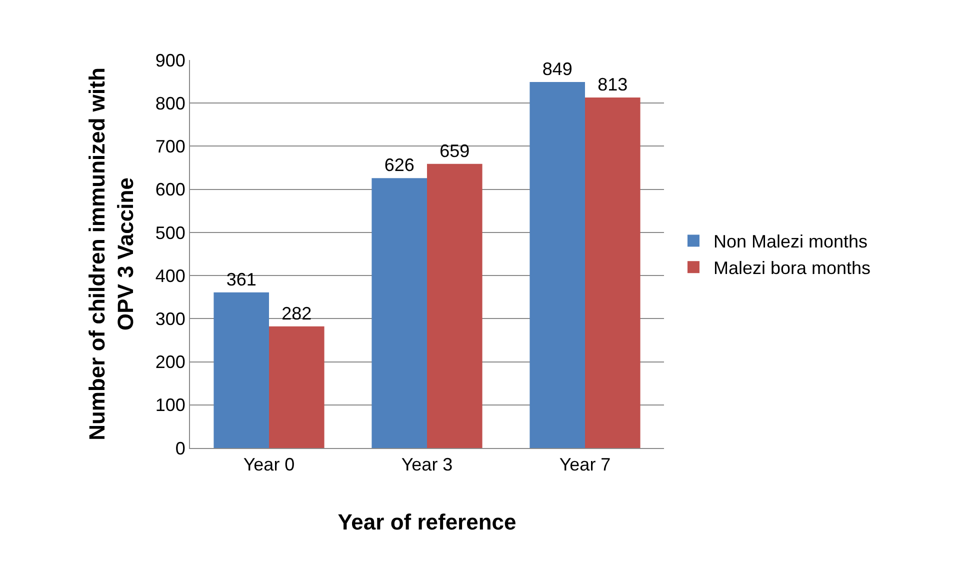 Image resolution: width=954 pixels, height=578 pixels. I want to click on y-tick-label: 400, so click(170, 276).